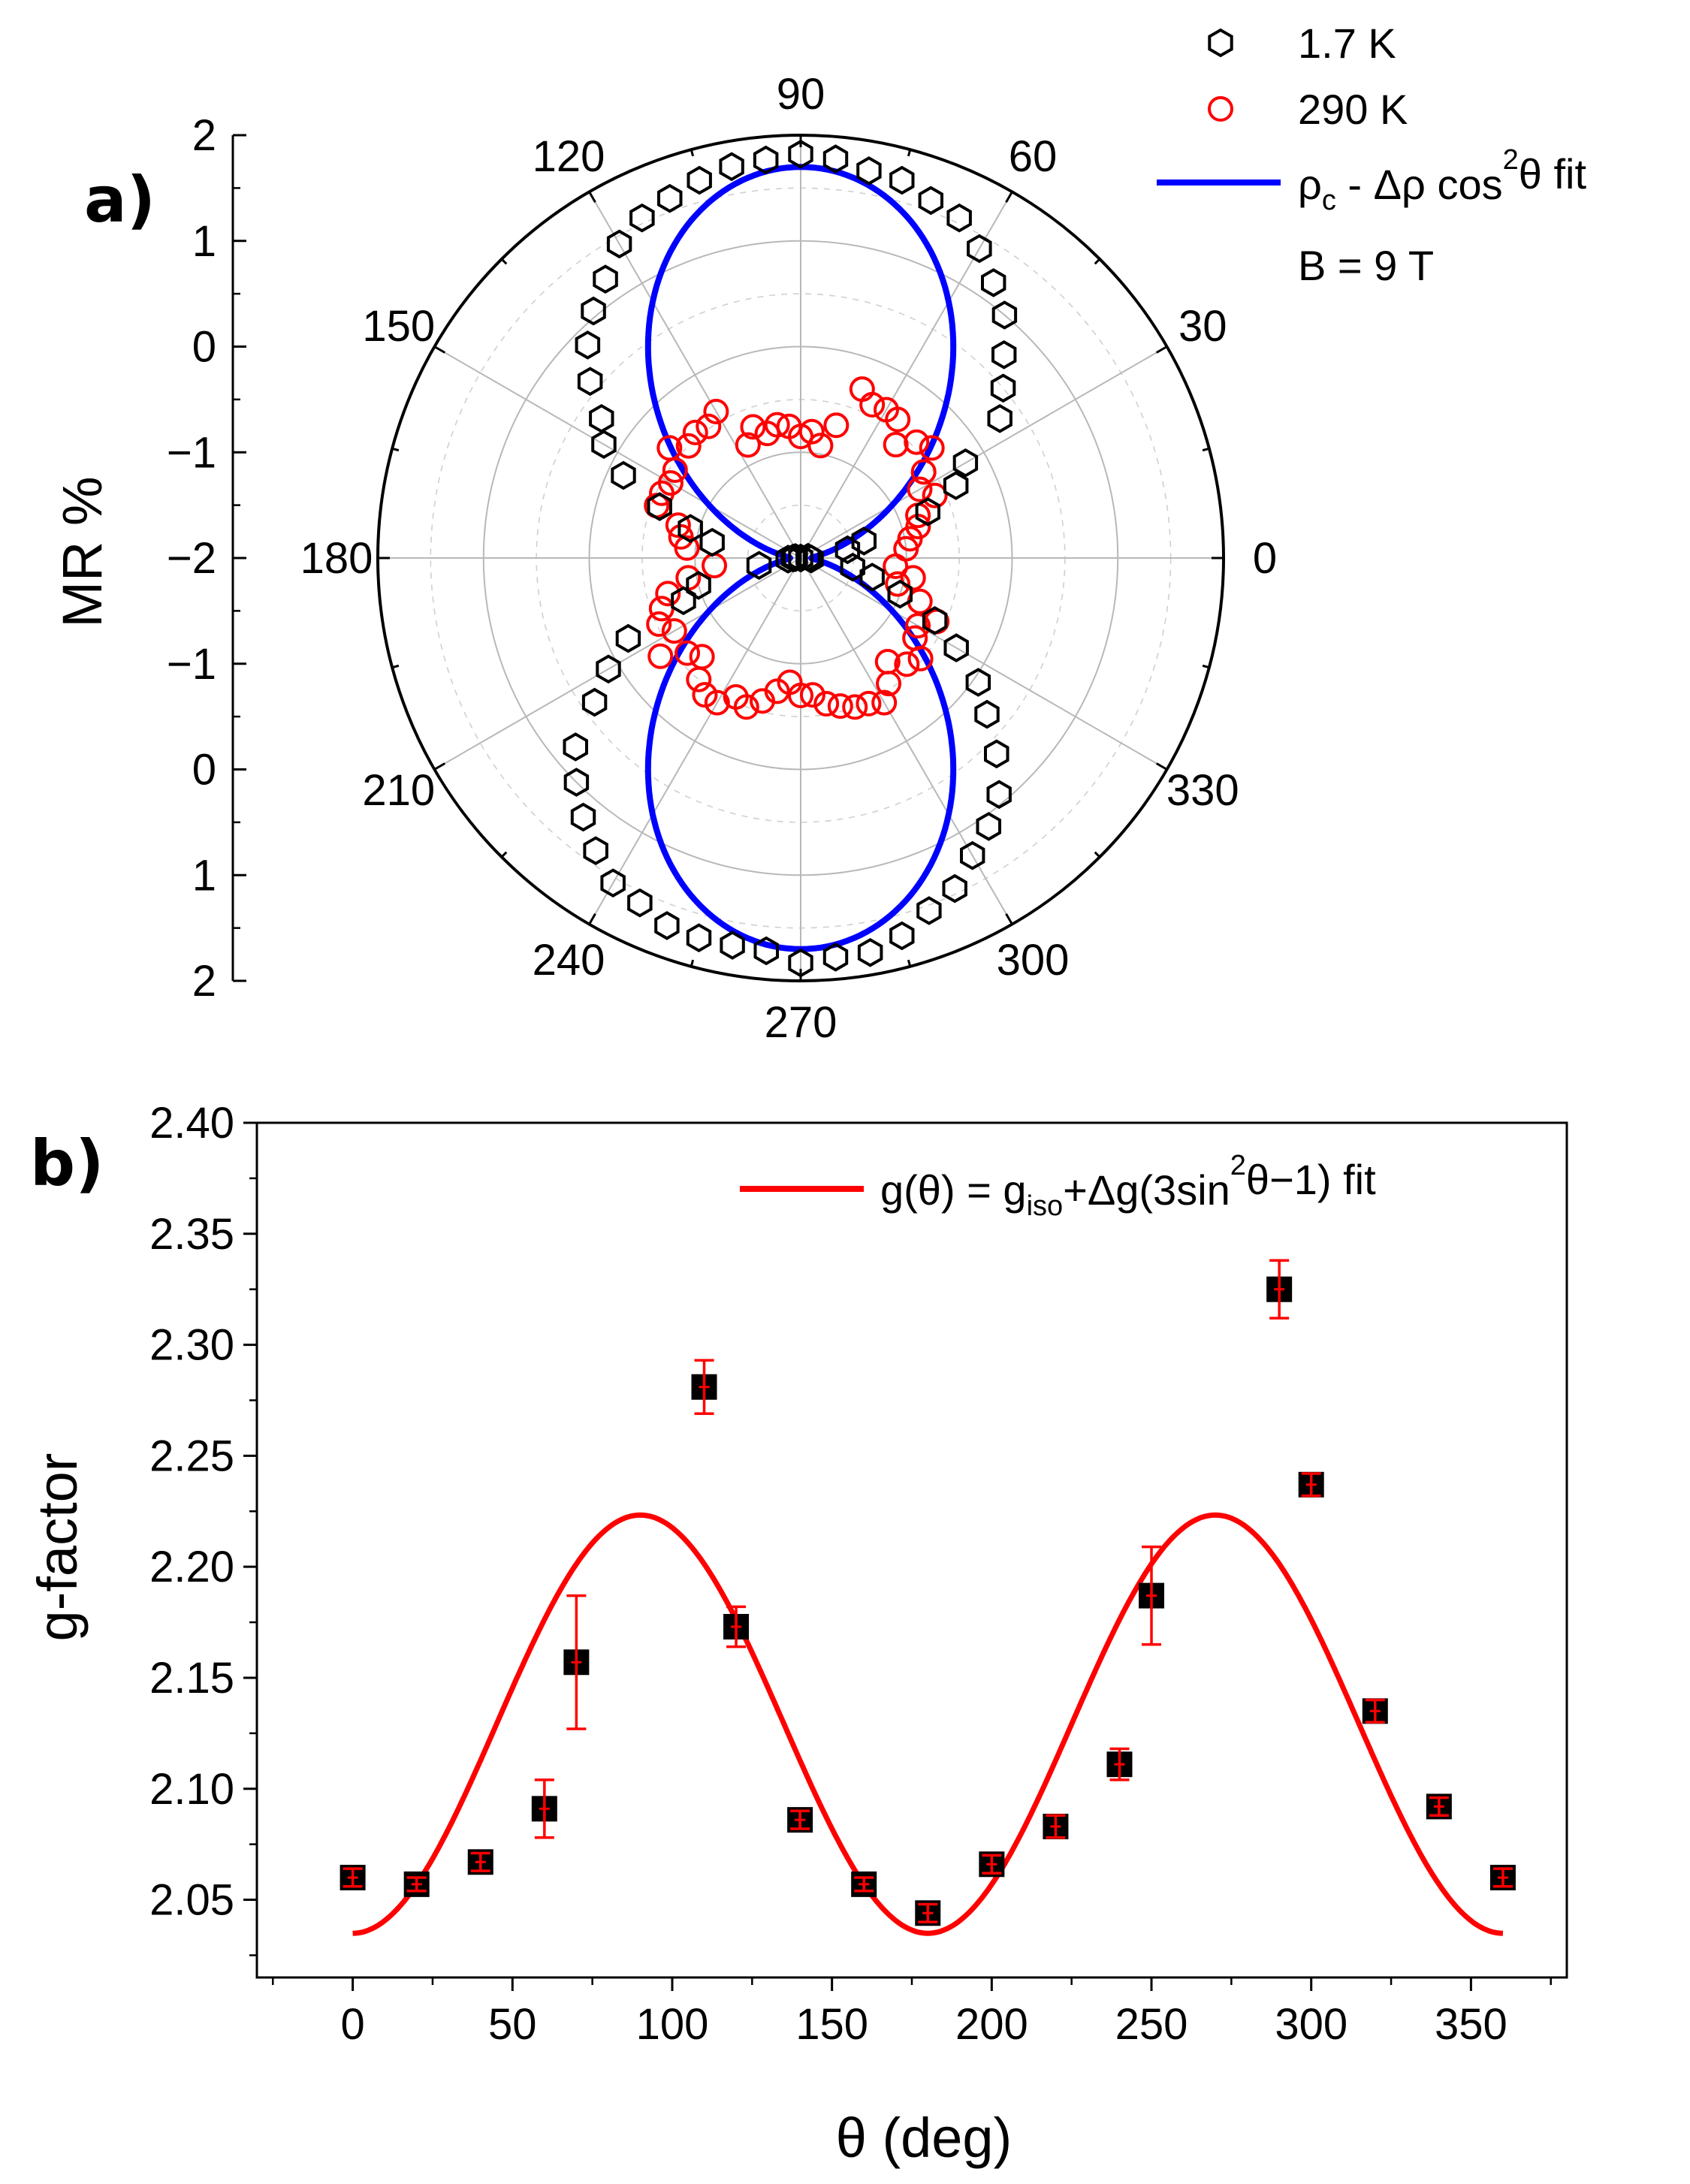 The width and height of the screenshot is (1690, 2184). What do you see at coordinates (672, 2024) in the screenshot?
I see `x-tick-label: 100` at bounding box center [672, 2024].